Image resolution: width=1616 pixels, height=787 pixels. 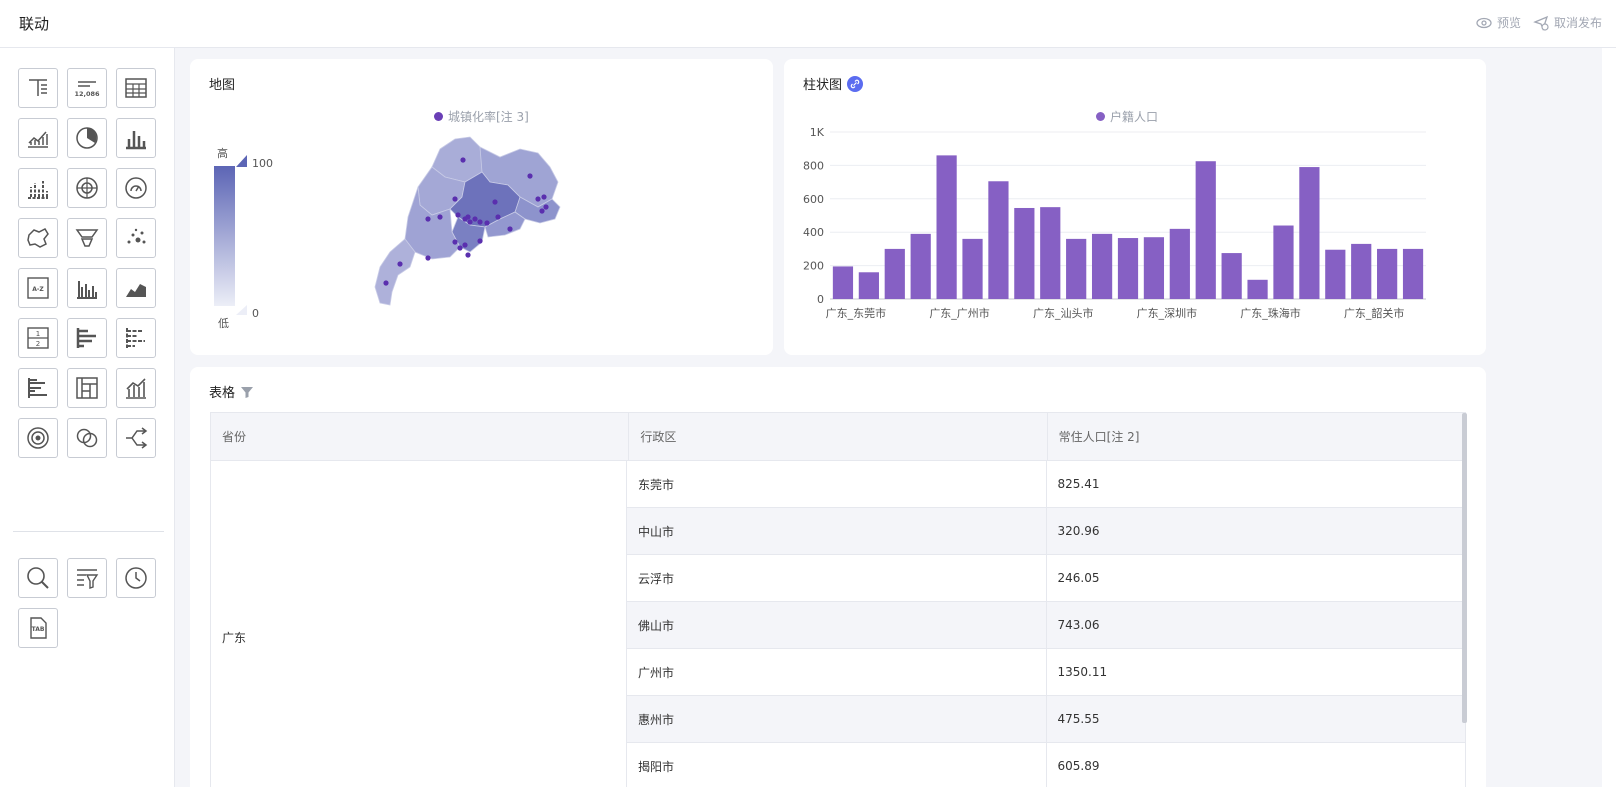 I want to click on horizontal-stacked-icon, so click(x=135, y=338).